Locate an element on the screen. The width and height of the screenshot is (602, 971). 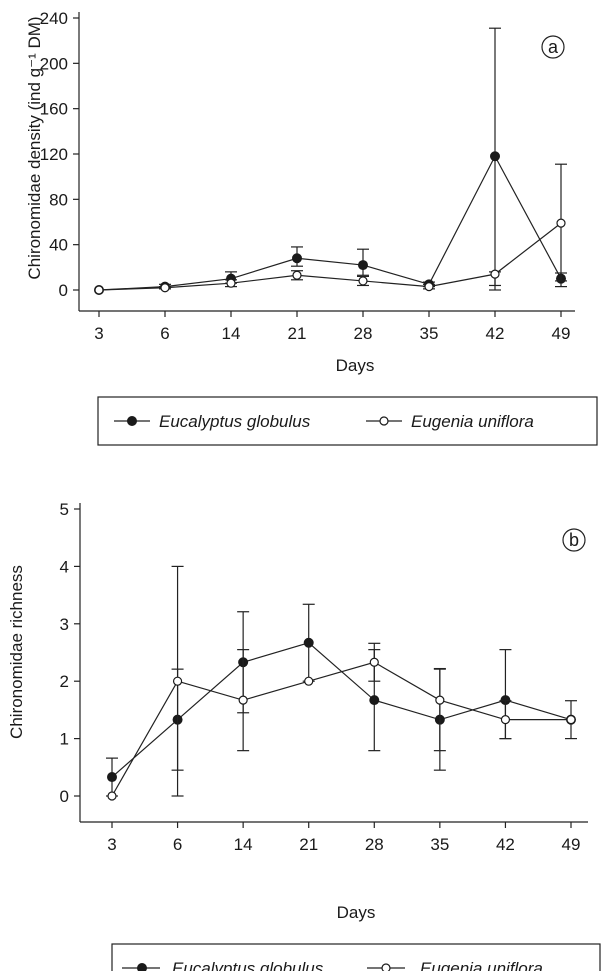
panel-a-legend: Eucalyptus globulus Eugenia uniflora is located at coordinates (347, 421).